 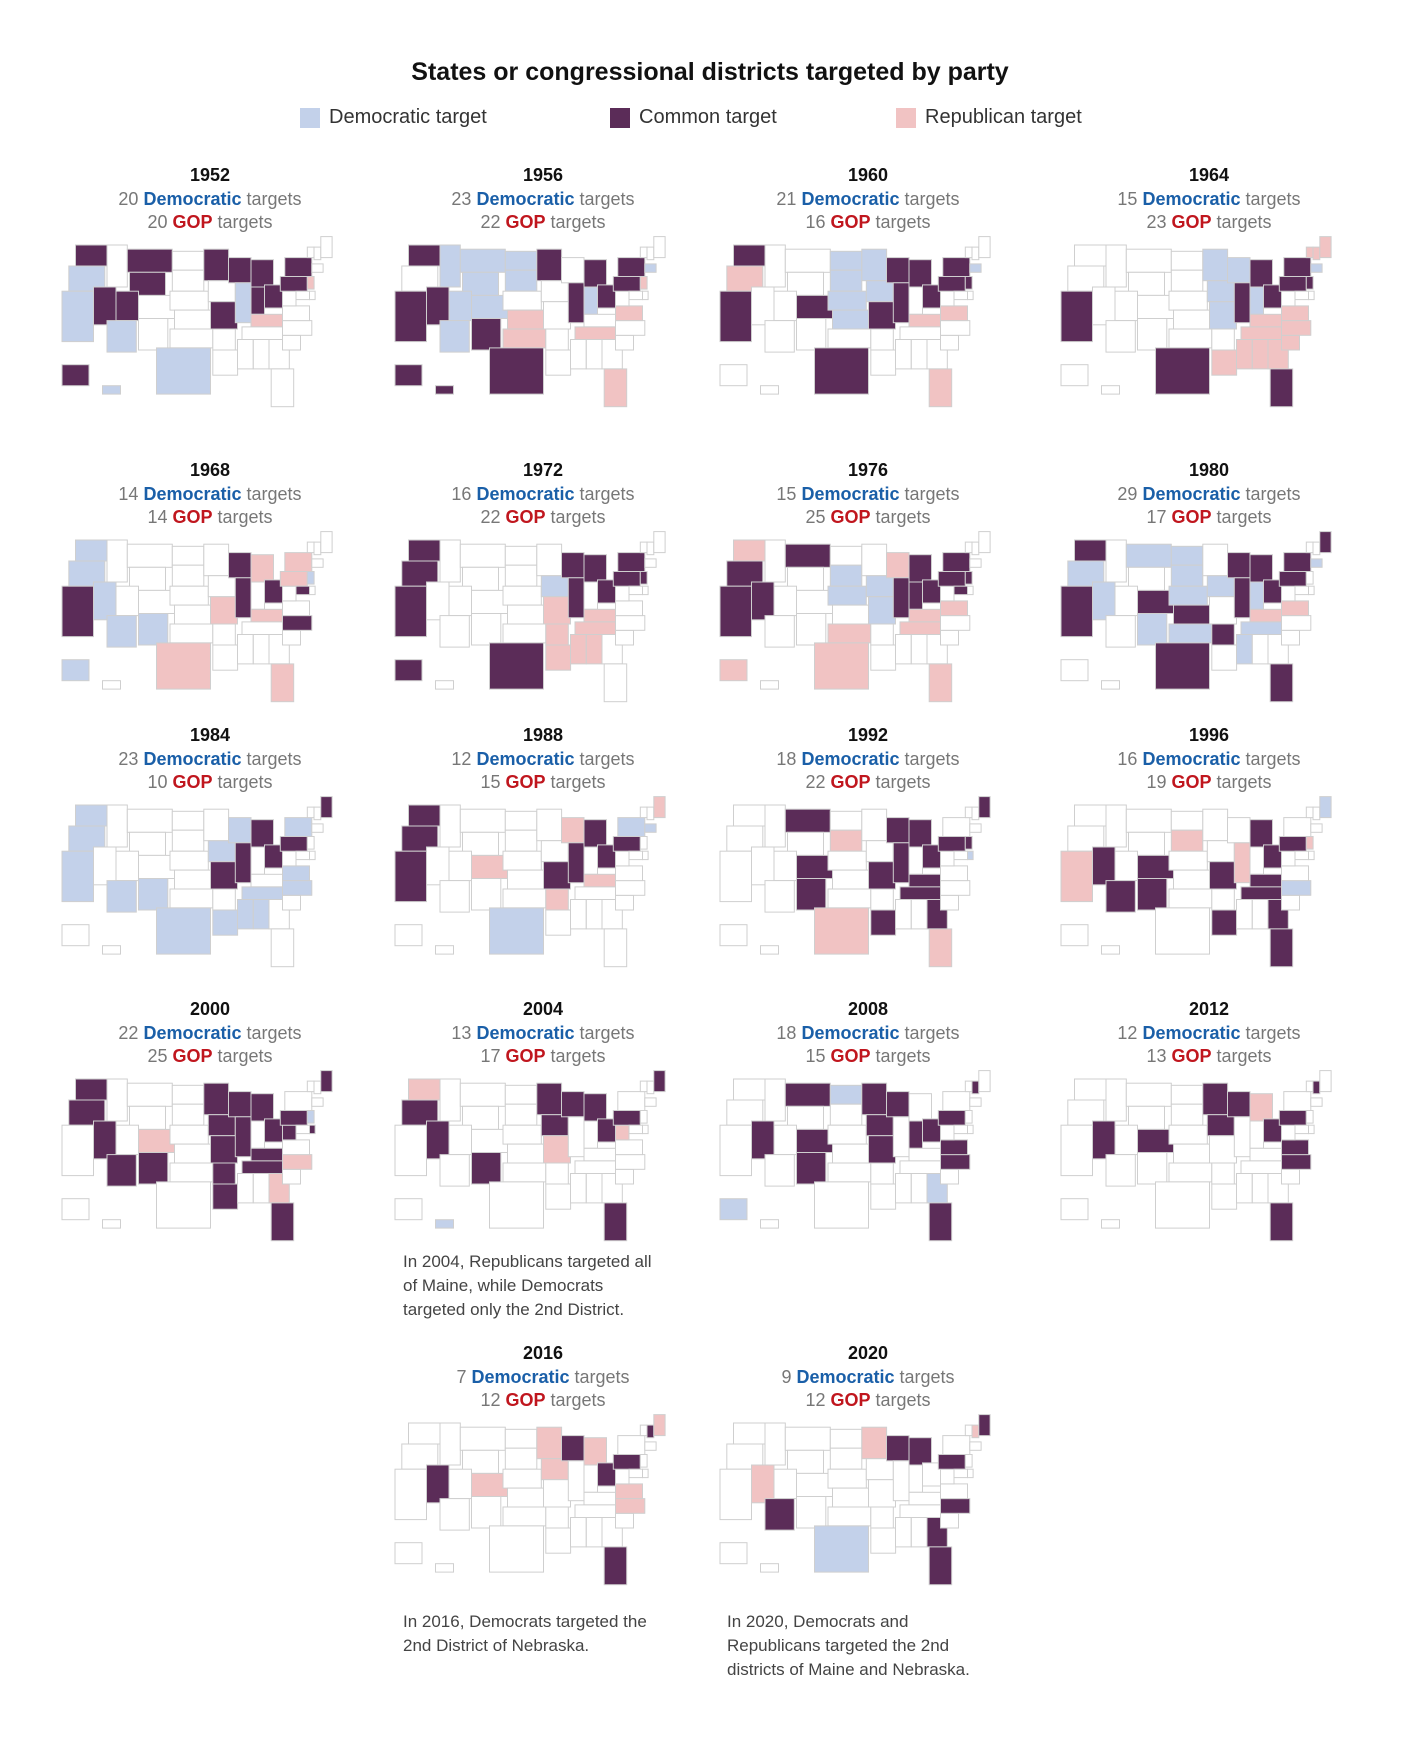 What do you see at coordinates (189, 860) in the screenshot?
I see `state-ne` at bounding box center [189, 860].